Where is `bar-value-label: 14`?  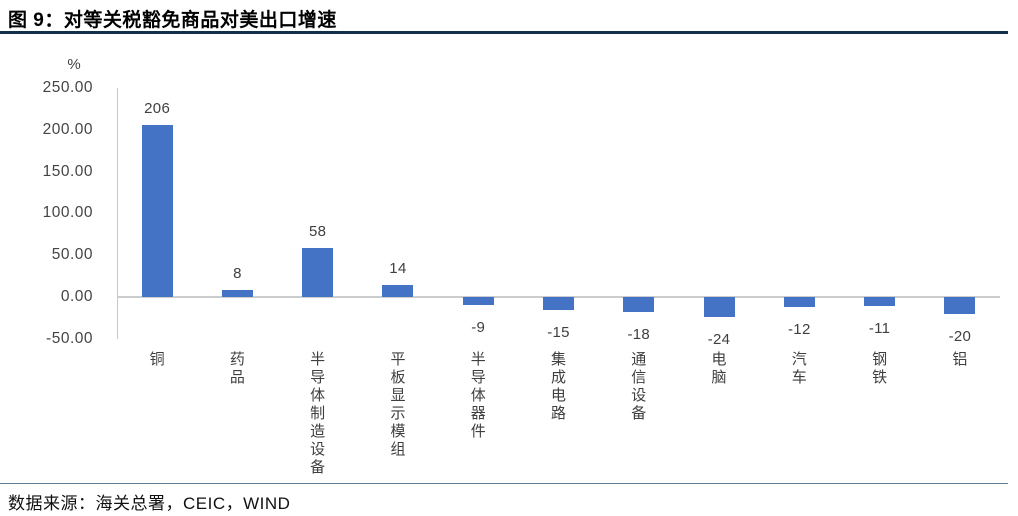
bar-value-label: 14 is located at coordinates (398, 269).